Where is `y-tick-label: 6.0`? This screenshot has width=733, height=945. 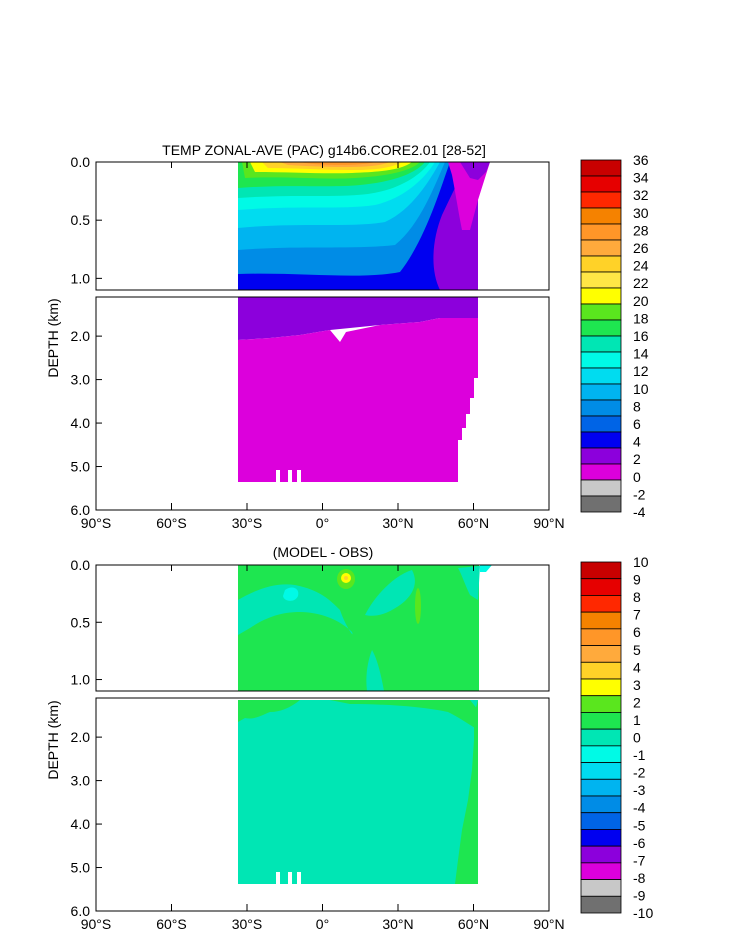 y-tick-label: 6.0 is located at coordinates (81, 911).